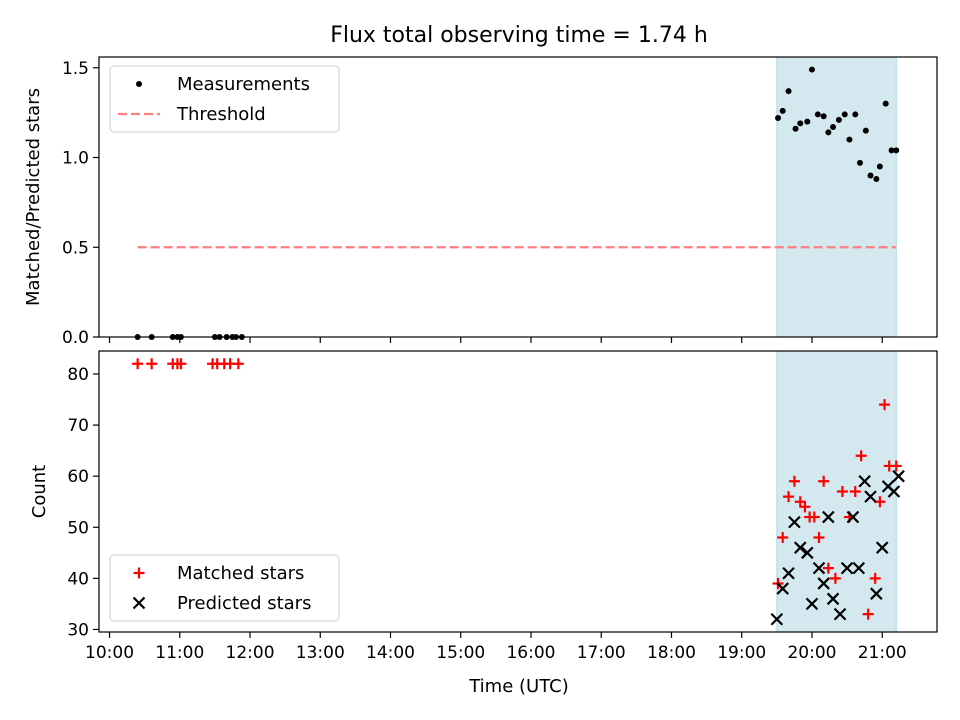 The height and width of the screenshot is (720, 960). Describe the element at coordinates (78, 579) in the screenshot. I see `y-tick-label: 40` at that location.